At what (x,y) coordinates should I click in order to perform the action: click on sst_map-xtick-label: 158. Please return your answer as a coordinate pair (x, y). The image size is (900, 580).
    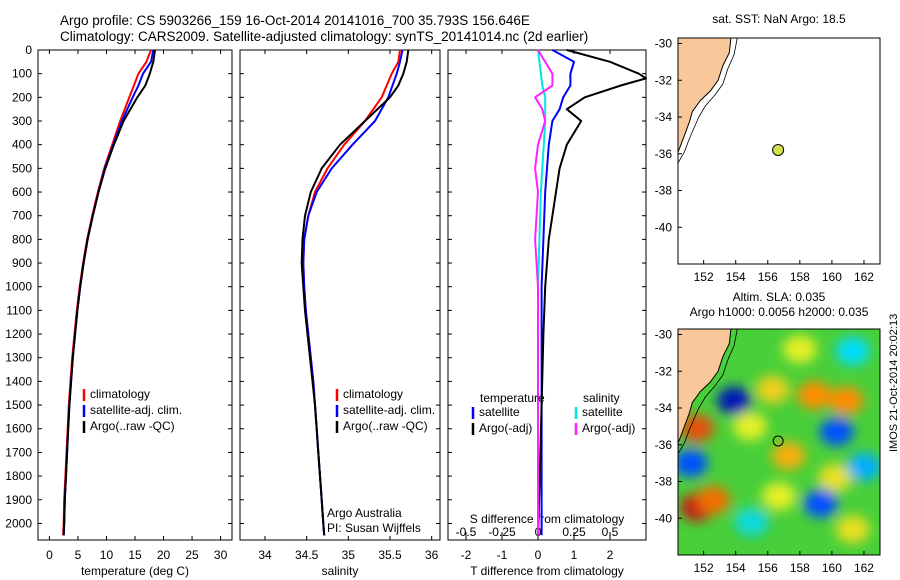
    Looking at the image, I should click on (800, 277).